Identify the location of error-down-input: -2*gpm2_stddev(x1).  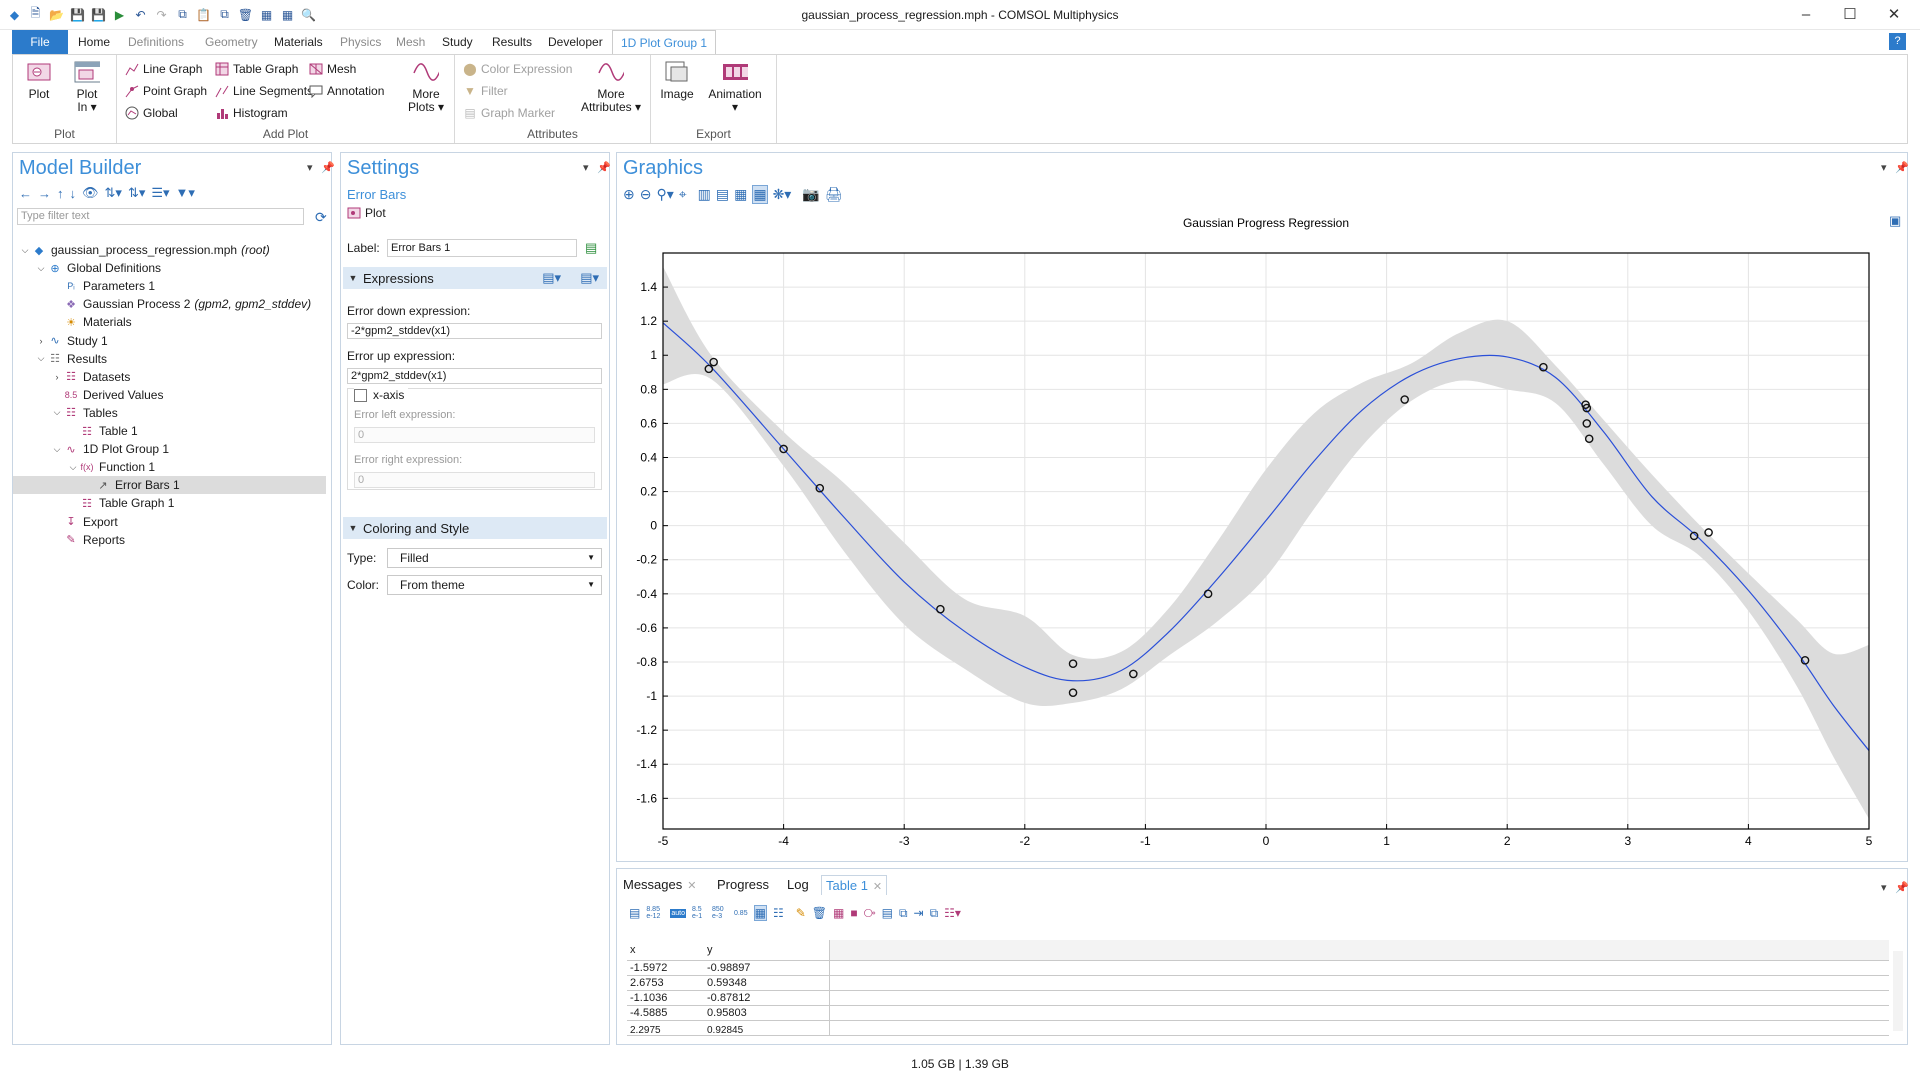
(474, 331).